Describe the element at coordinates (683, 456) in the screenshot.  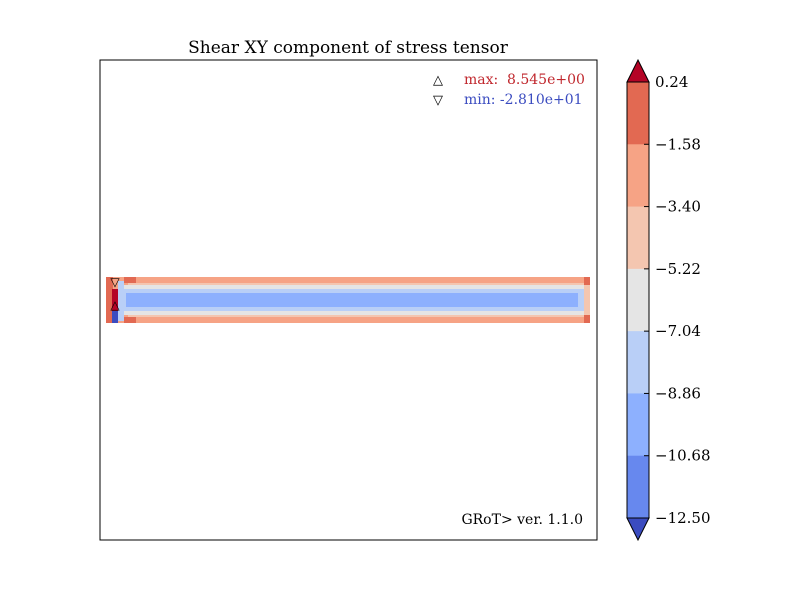
I see `colorbar-tick-label: −10.68` at that location.